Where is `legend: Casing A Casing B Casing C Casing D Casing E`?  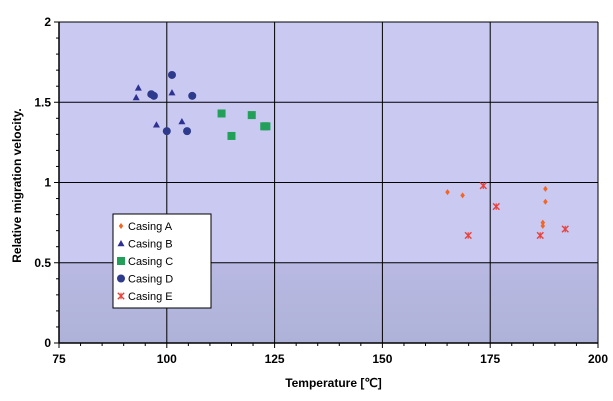
legend: Casing A Casing B Casing C Casing D Casing E is located at coordinates (162, 261).